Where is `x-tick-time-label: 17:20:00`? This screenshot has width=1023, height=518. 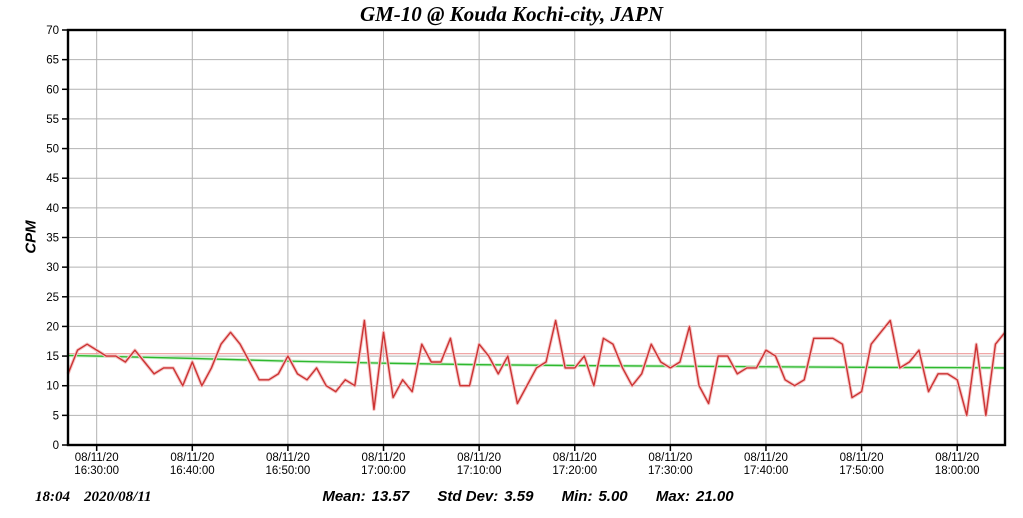
x-tick-time-label: 17:20:00 is located at coordinates (574, 471).